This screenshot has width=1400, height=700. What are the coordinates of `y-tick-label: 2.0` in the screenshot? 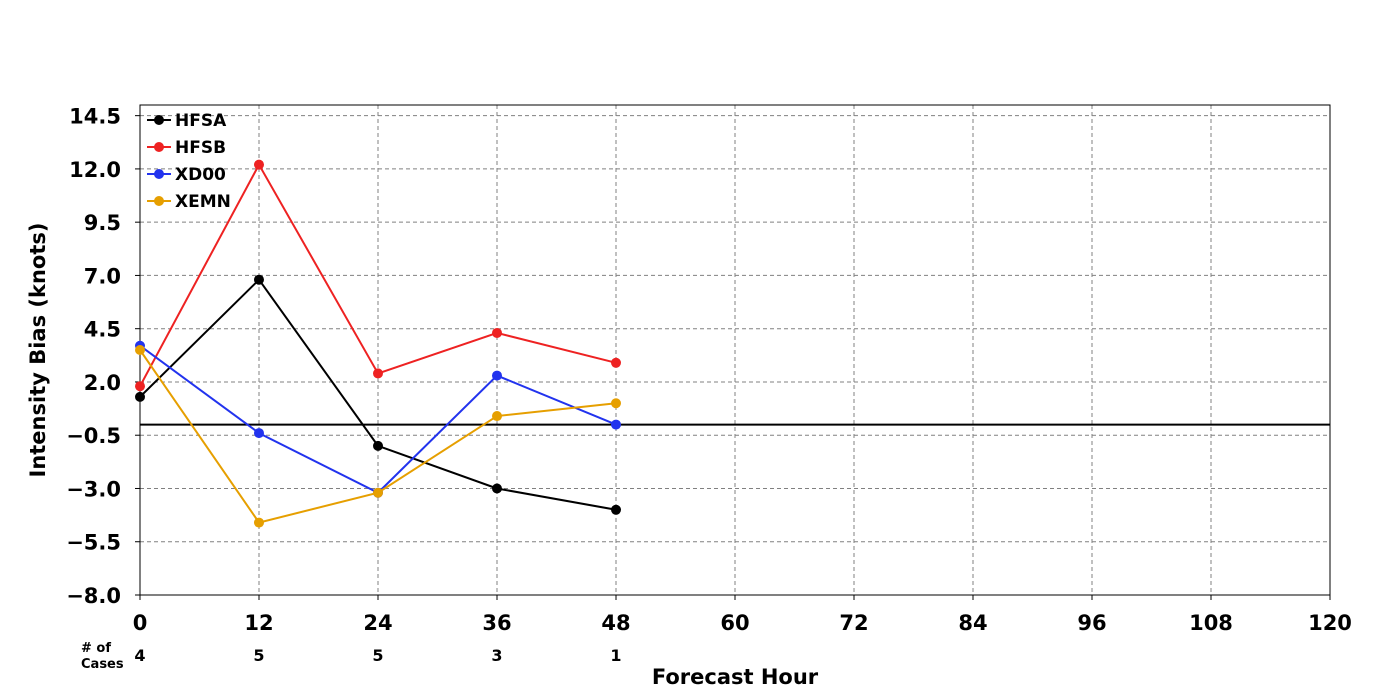 It's located at (102, 383).